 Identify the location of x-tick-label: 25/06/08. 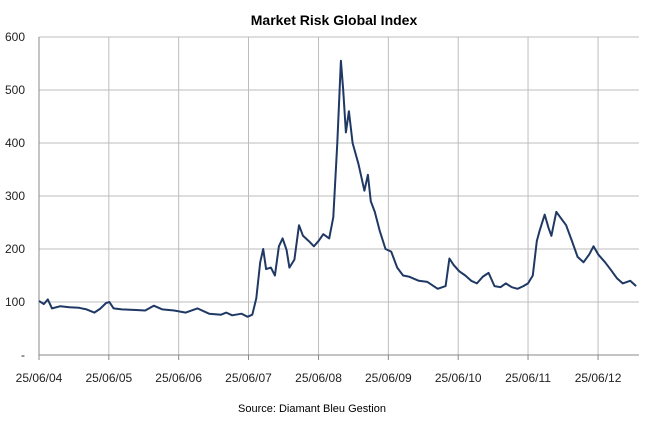
(318, 378).